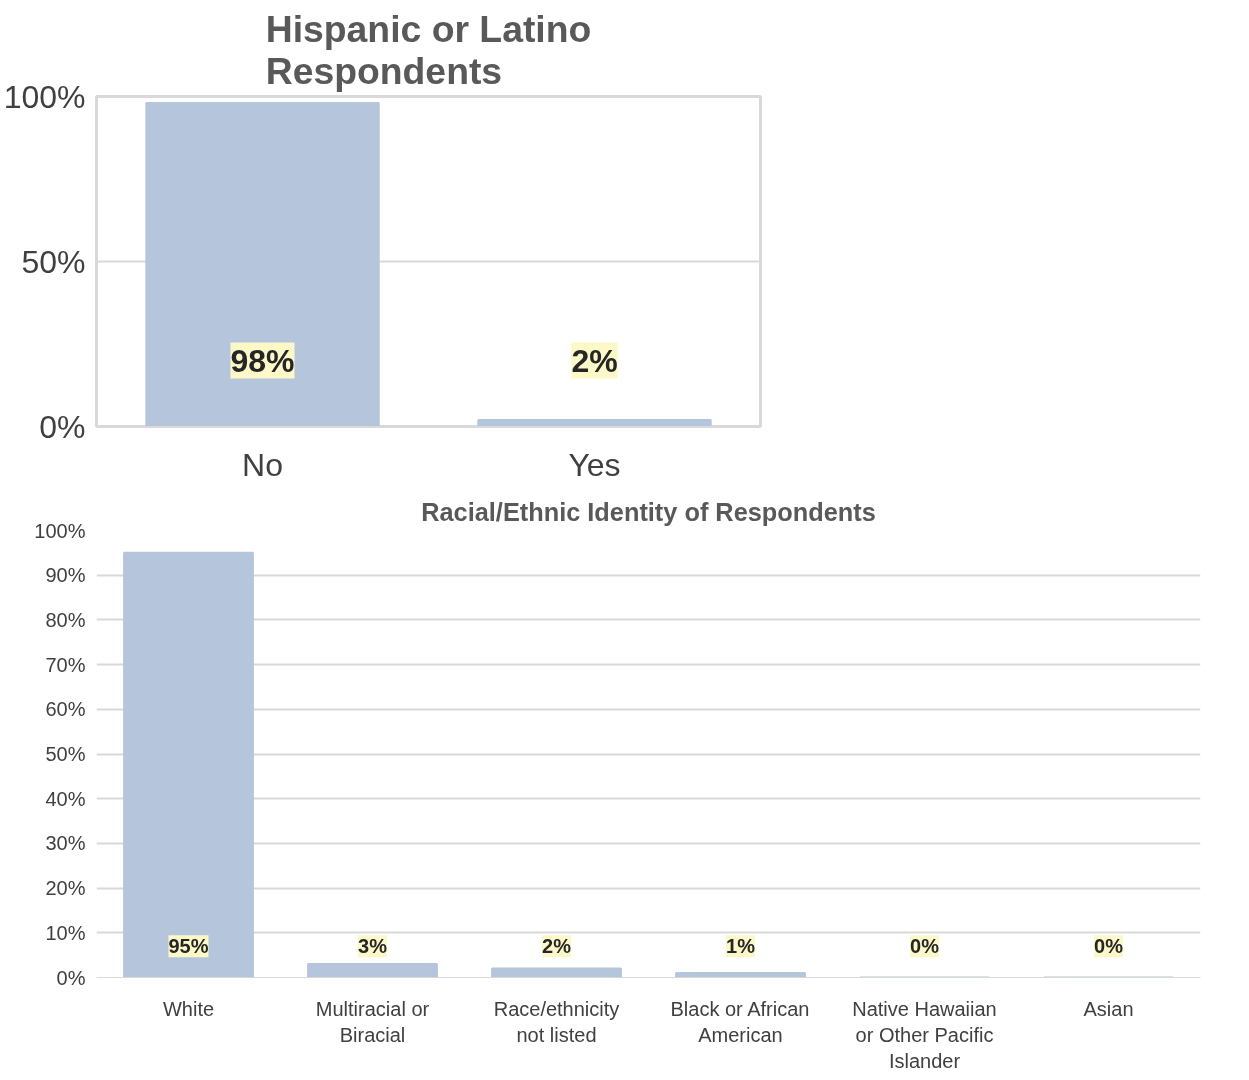 This screenshot has height=1080, width=1249. I want to click on x-tick-label: Race/ethnicity not listed, so click(556, 1021).